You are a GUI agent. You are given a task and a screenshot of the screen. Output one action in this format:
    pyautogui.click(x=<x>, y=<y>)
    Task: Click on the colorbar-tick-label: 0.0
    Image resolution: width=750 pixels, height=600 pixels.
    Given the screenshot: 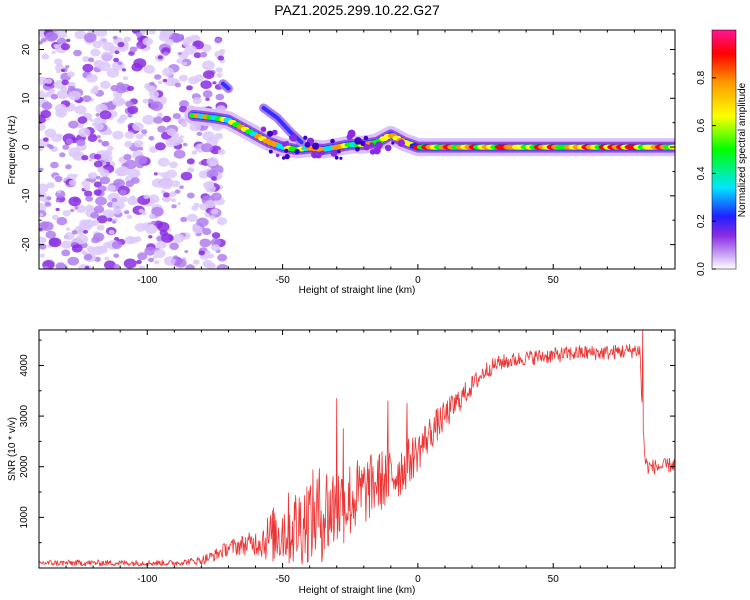 What is the action you would take?
    pyautogui.click(x=701, y=269)
    